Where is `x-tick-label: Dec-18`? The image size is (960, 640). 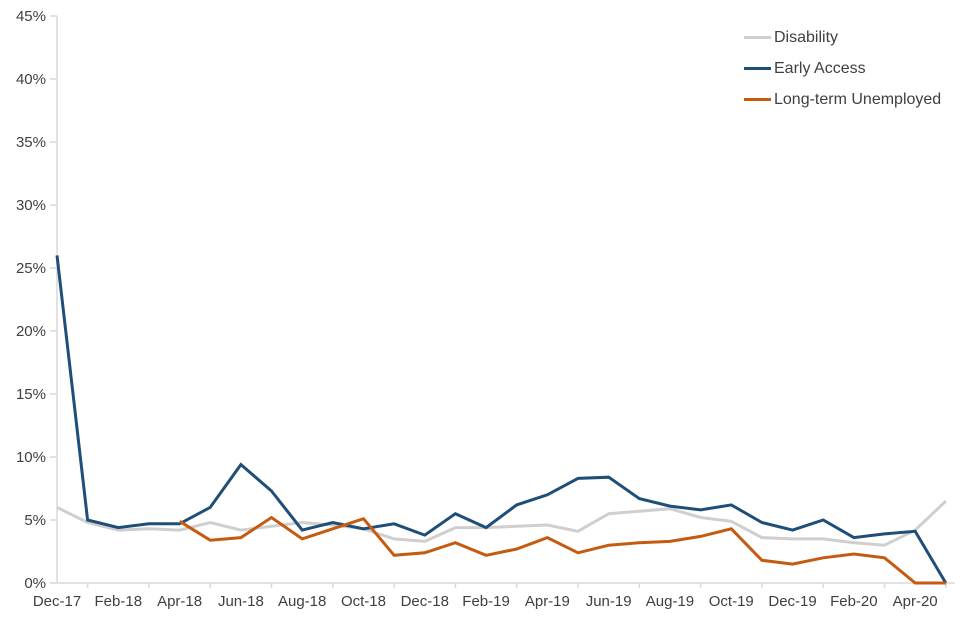
x-tick-label: Dec-18 is located at coordinates (425, 601).